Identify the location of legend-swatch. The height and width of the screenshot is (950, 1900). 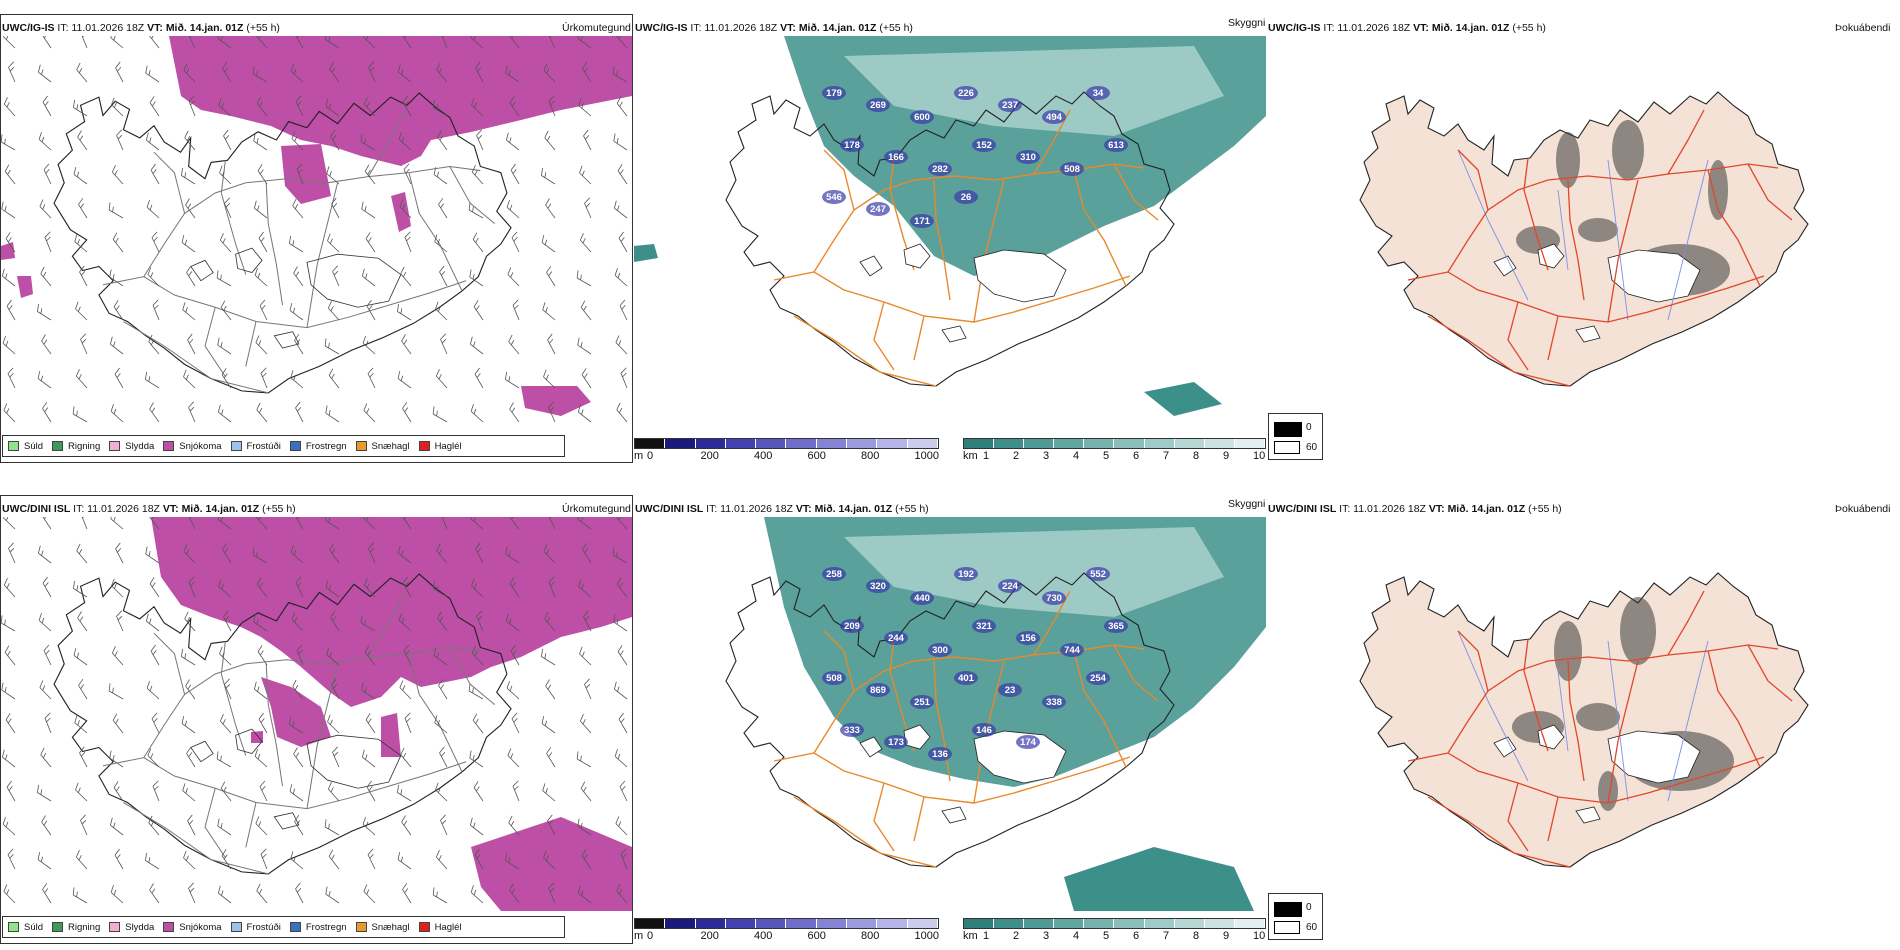
(13, 446).